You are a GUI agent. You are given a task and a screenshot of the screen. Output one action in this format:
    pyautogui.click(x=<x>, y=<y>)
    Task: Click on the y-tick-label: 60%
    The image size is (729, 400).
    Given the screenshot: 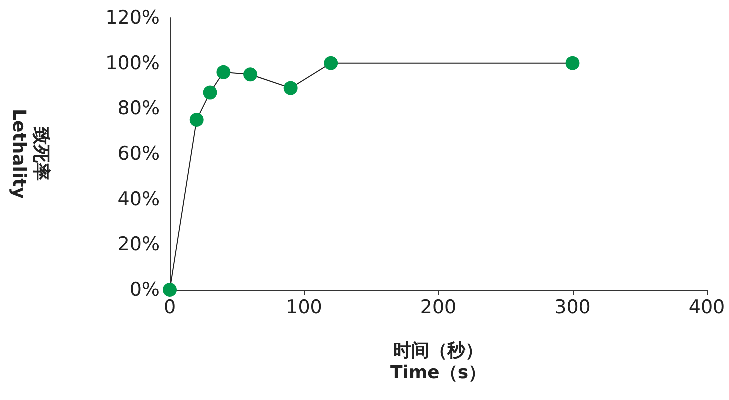 What is the action you would take?
    pyautogui.click(x=139, y=154)
    